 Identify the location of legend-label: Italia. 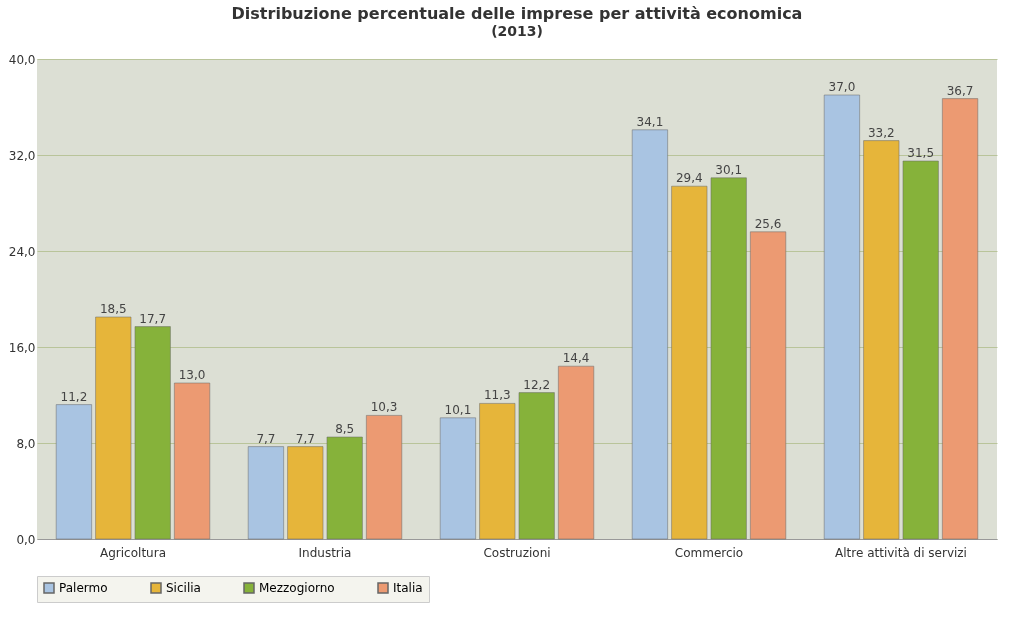
(408, 588).